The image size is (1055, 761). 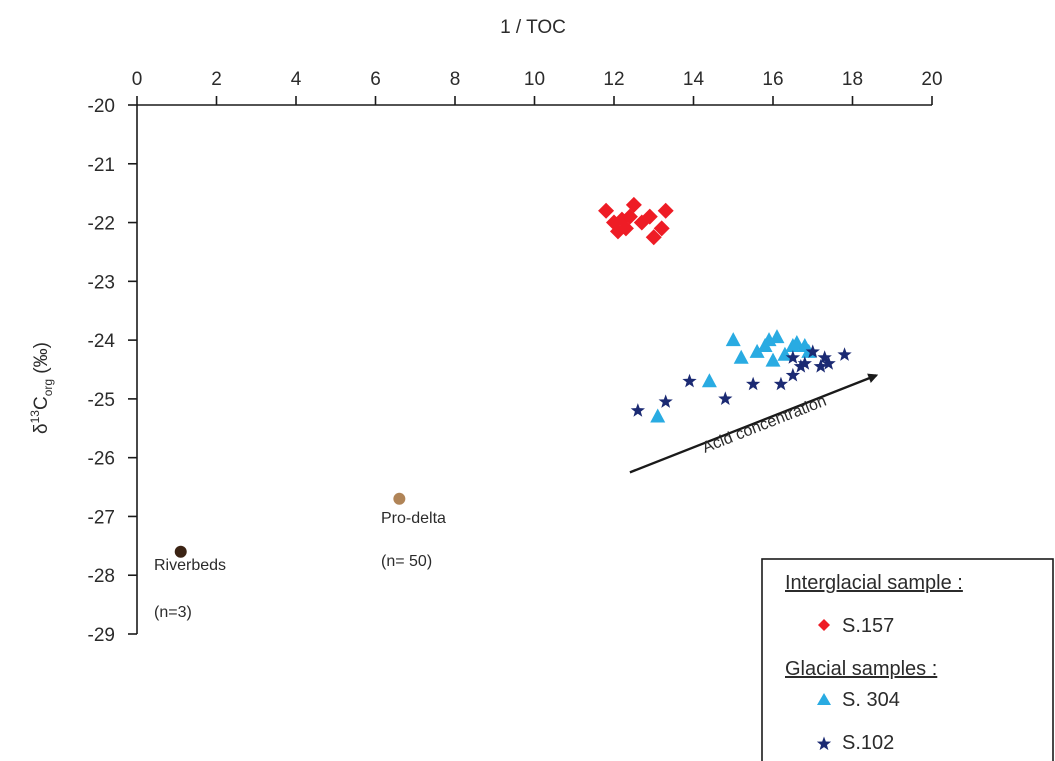 I want to click on legend-diamond-icon, so click(x=824, y=625).